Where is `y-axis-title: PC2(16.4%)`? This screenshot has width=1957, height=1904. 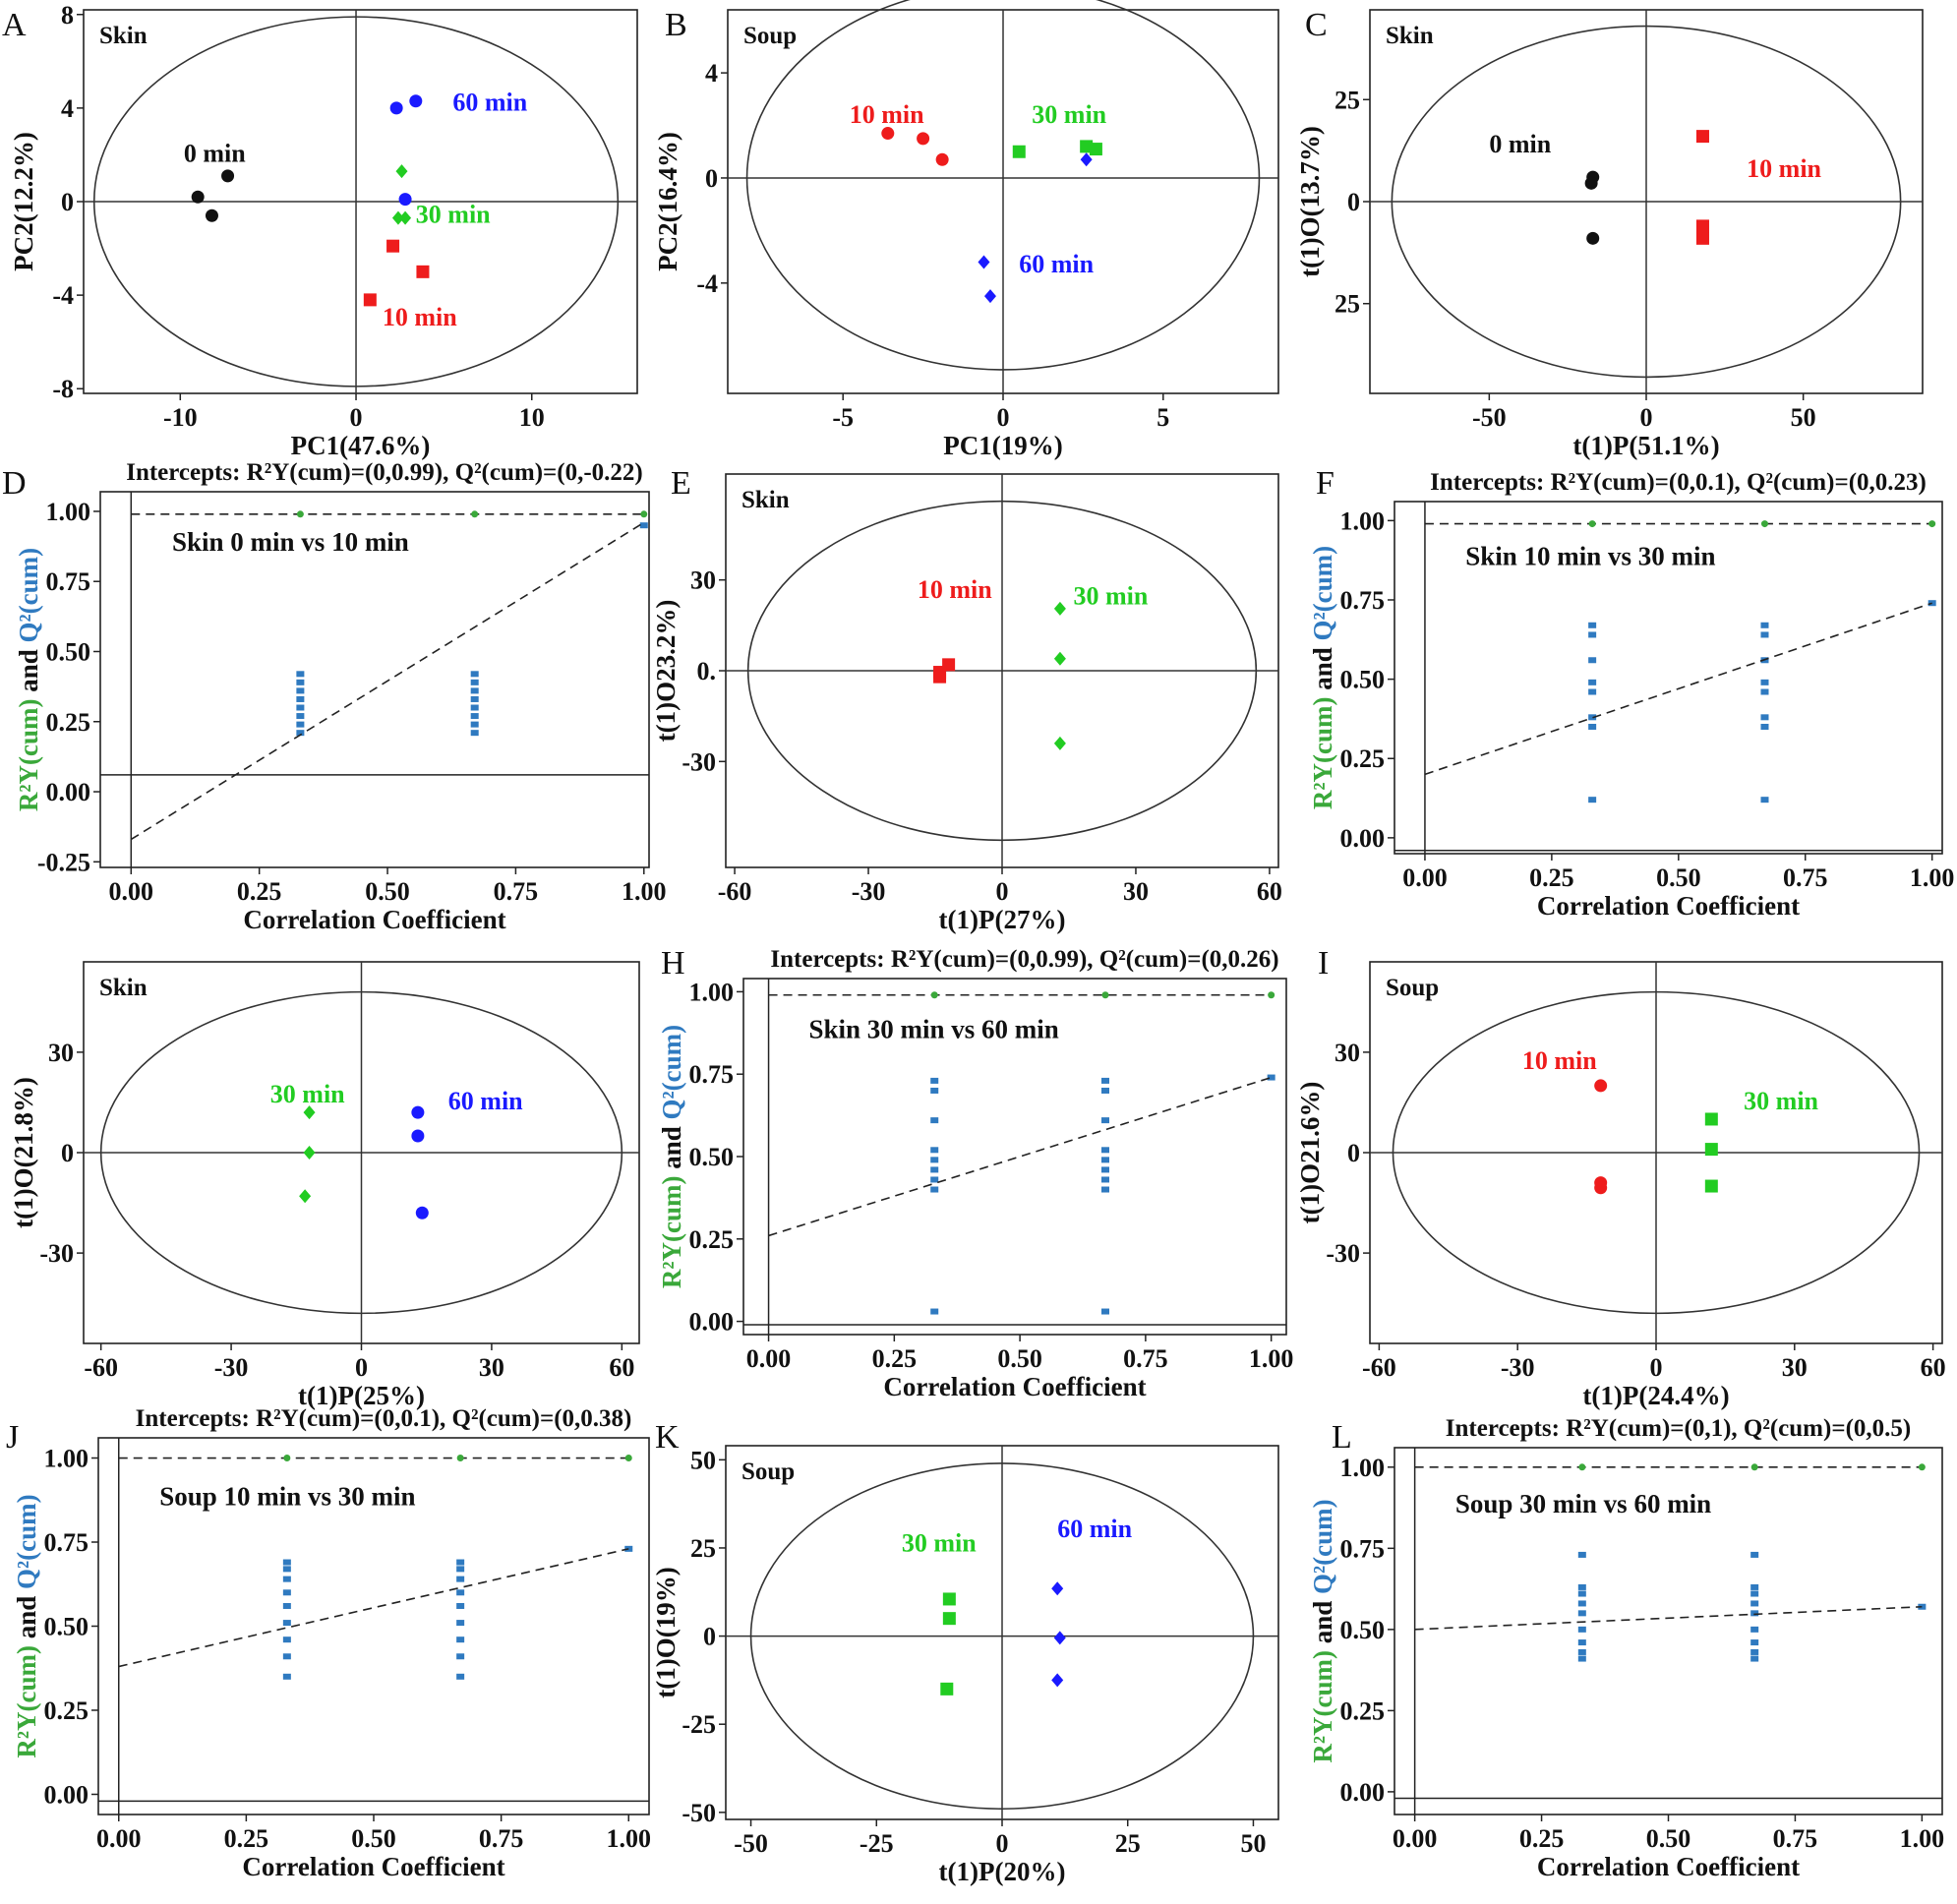 y-axis-title: PC2(16.4%) is located at coordinates (667, 201).